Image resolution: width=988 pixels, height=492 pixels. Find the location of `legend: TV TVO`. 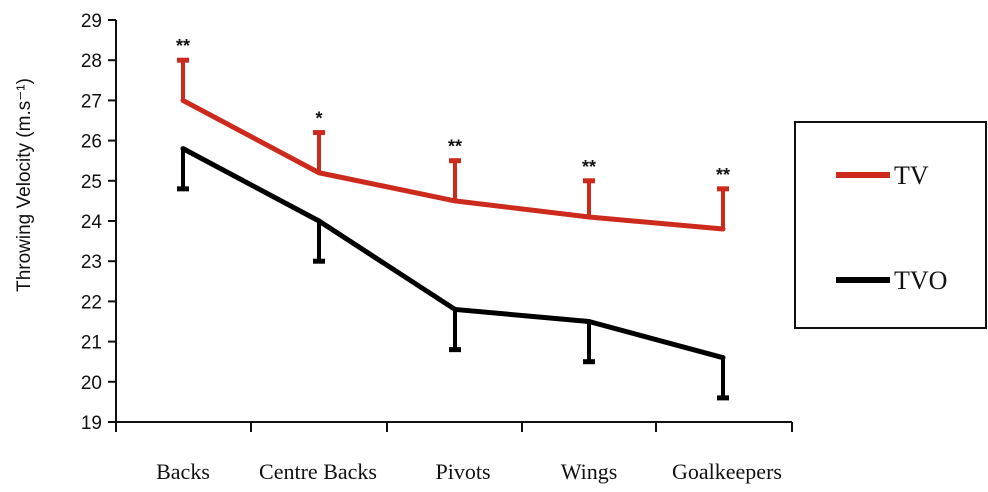

legend: TV TVO is located at coordinates (890, 225).